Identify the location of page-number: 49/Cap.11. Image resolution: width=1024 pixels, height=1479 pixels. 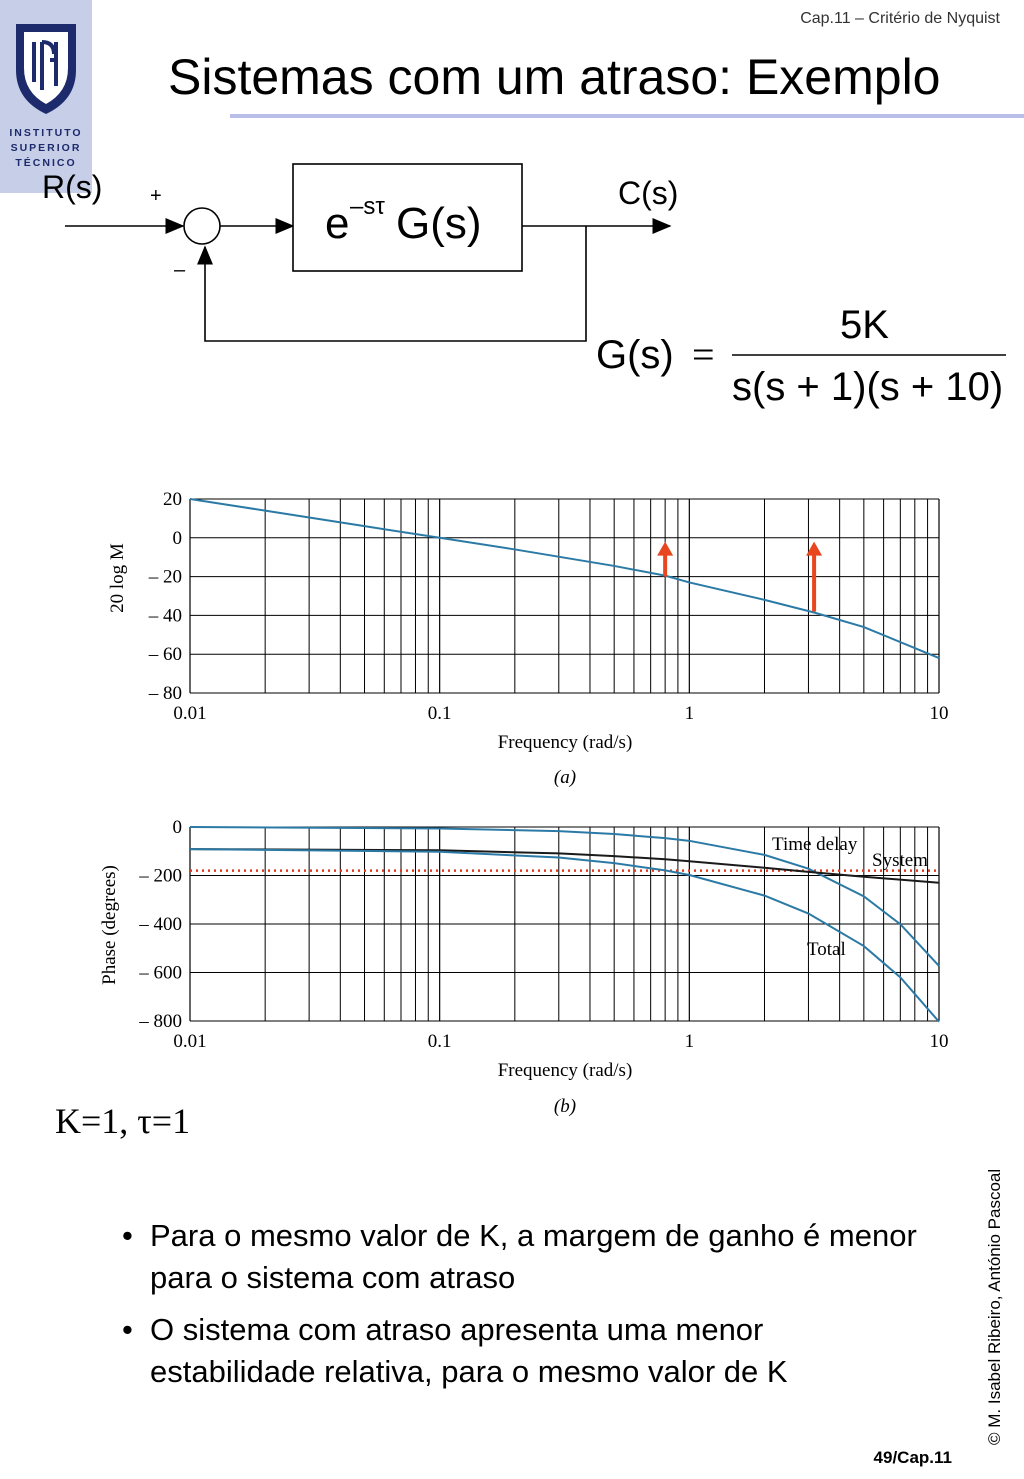
(912, 1457).